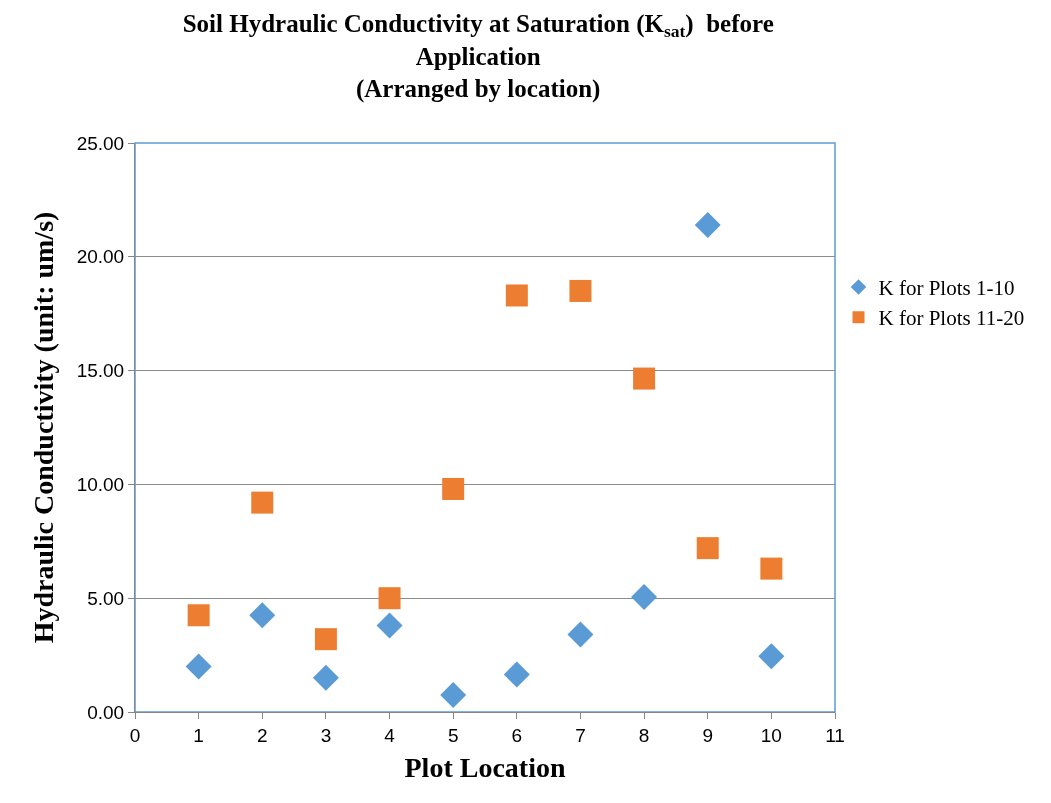 The width and height of the screenshot is (1051, 803). I want to click on y-tick-label: 20.00, so click(100, 257).